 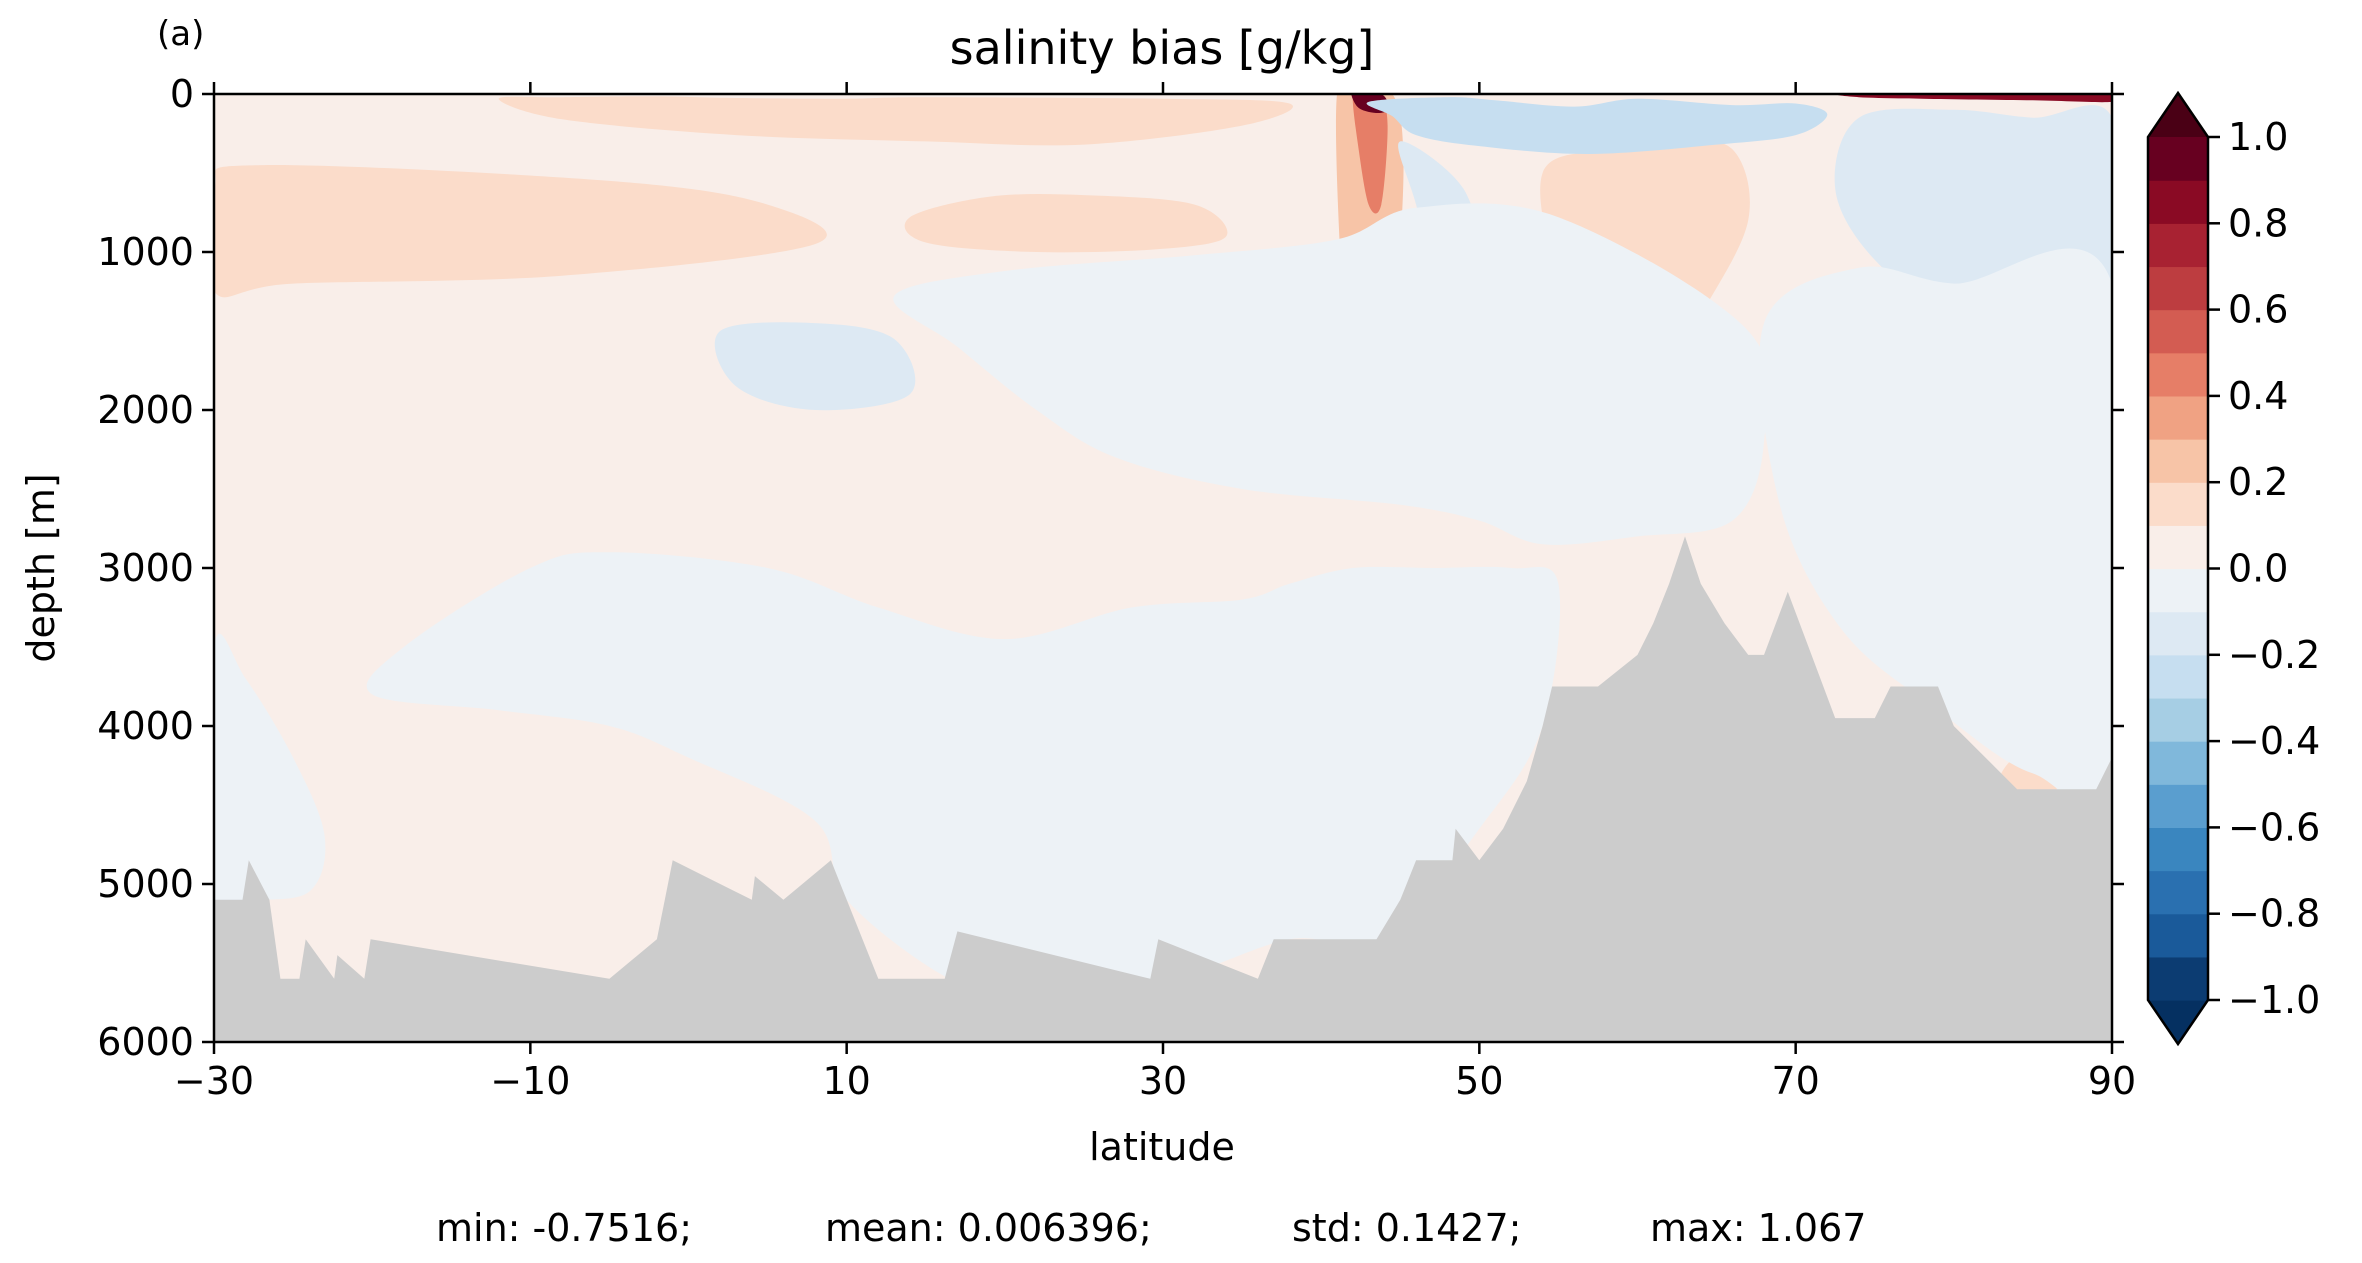 What do you see at coordinates (145, 884) in the screenshot?
I see `y-tick-label: 5000` at bounding box center [145, 884].